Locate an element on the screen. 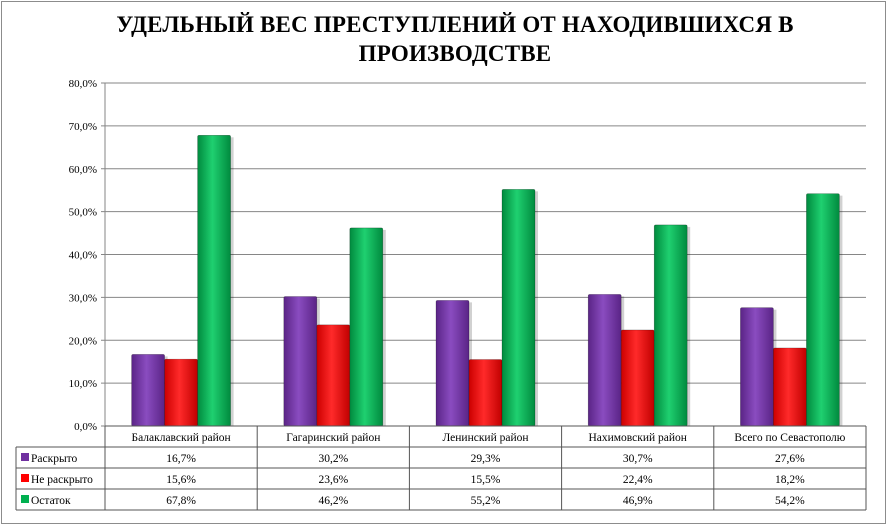 This screenshot has height=527, width=889. data-label: 22,4% is located at coordinates (638, 480).